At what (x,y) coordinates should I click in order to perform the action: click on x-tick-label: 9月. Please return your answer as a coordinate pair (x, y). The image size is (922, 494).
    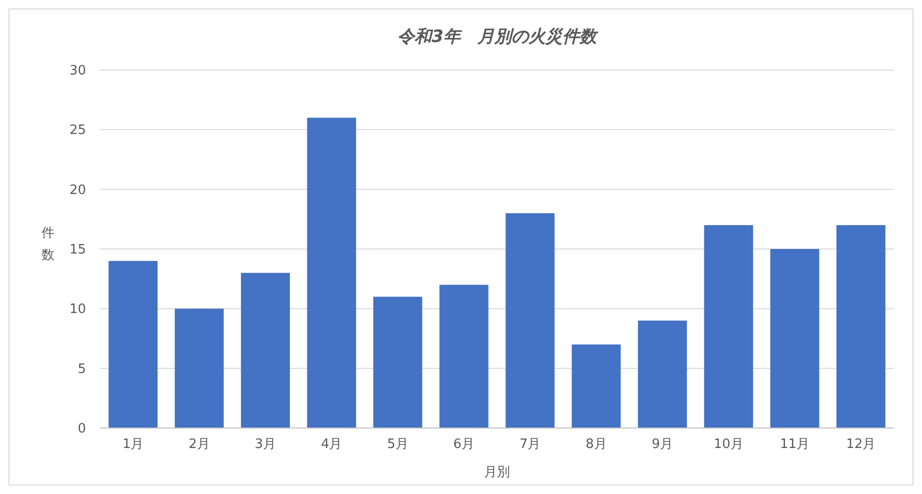
    Looking at the image, I should click on (663, 444).